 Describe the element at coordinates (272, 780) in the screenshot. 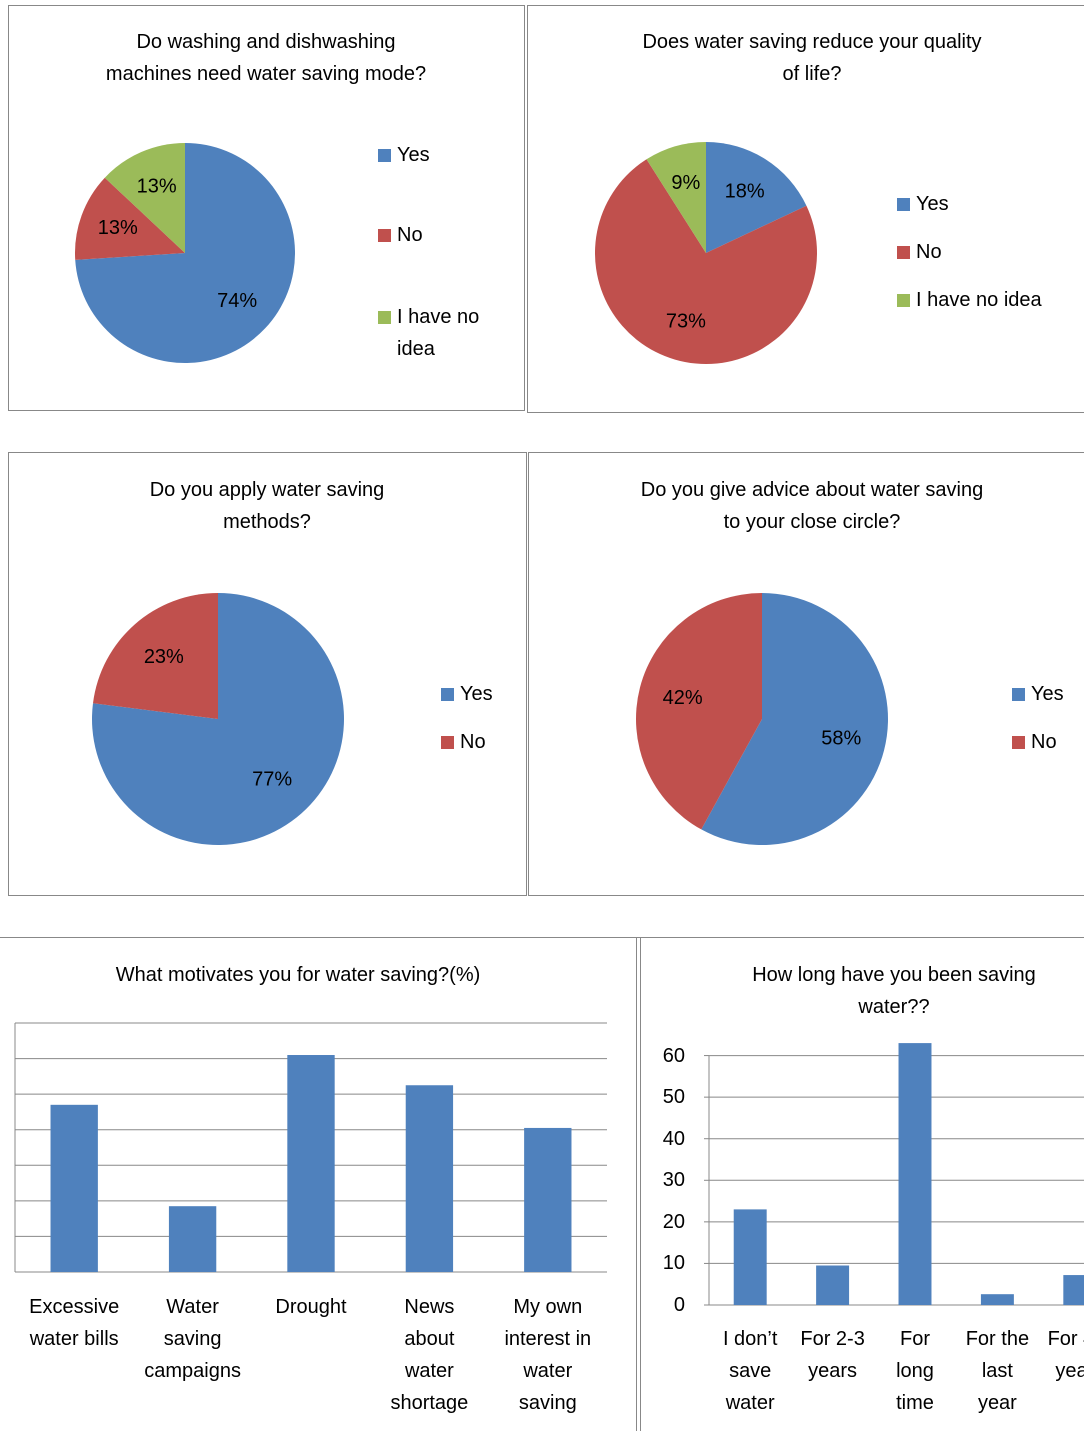

I see `data-label: 77%` at that location.